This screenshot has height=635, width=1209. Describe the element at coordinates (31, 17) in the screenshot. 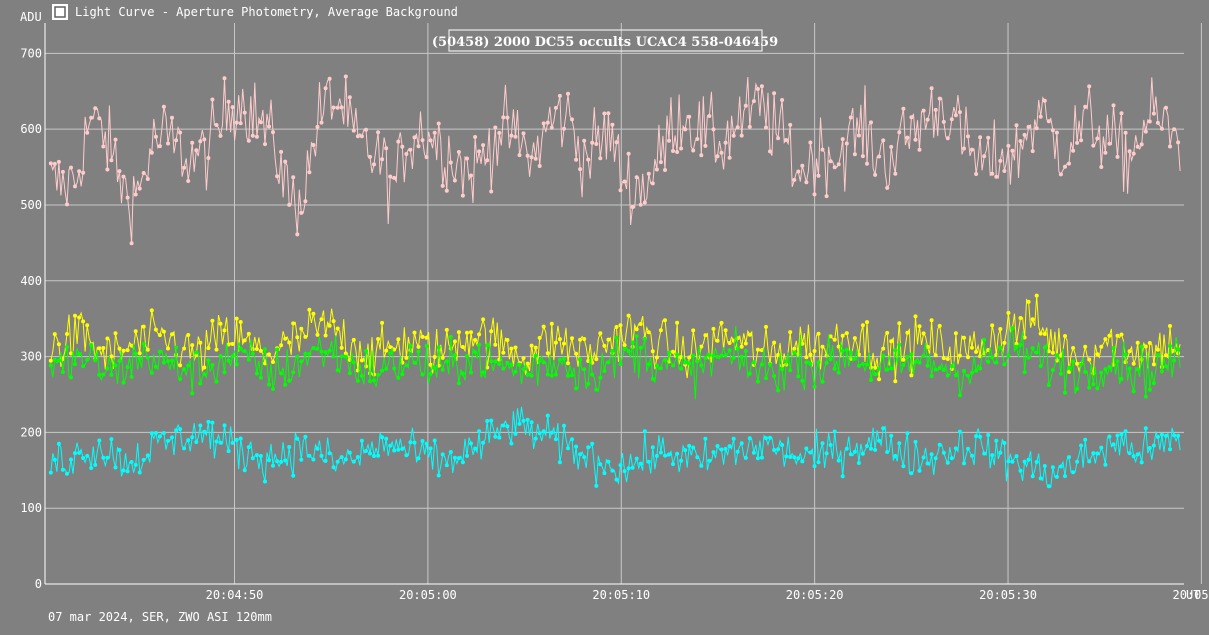

I see `y-axis-label: ADU` at that location.